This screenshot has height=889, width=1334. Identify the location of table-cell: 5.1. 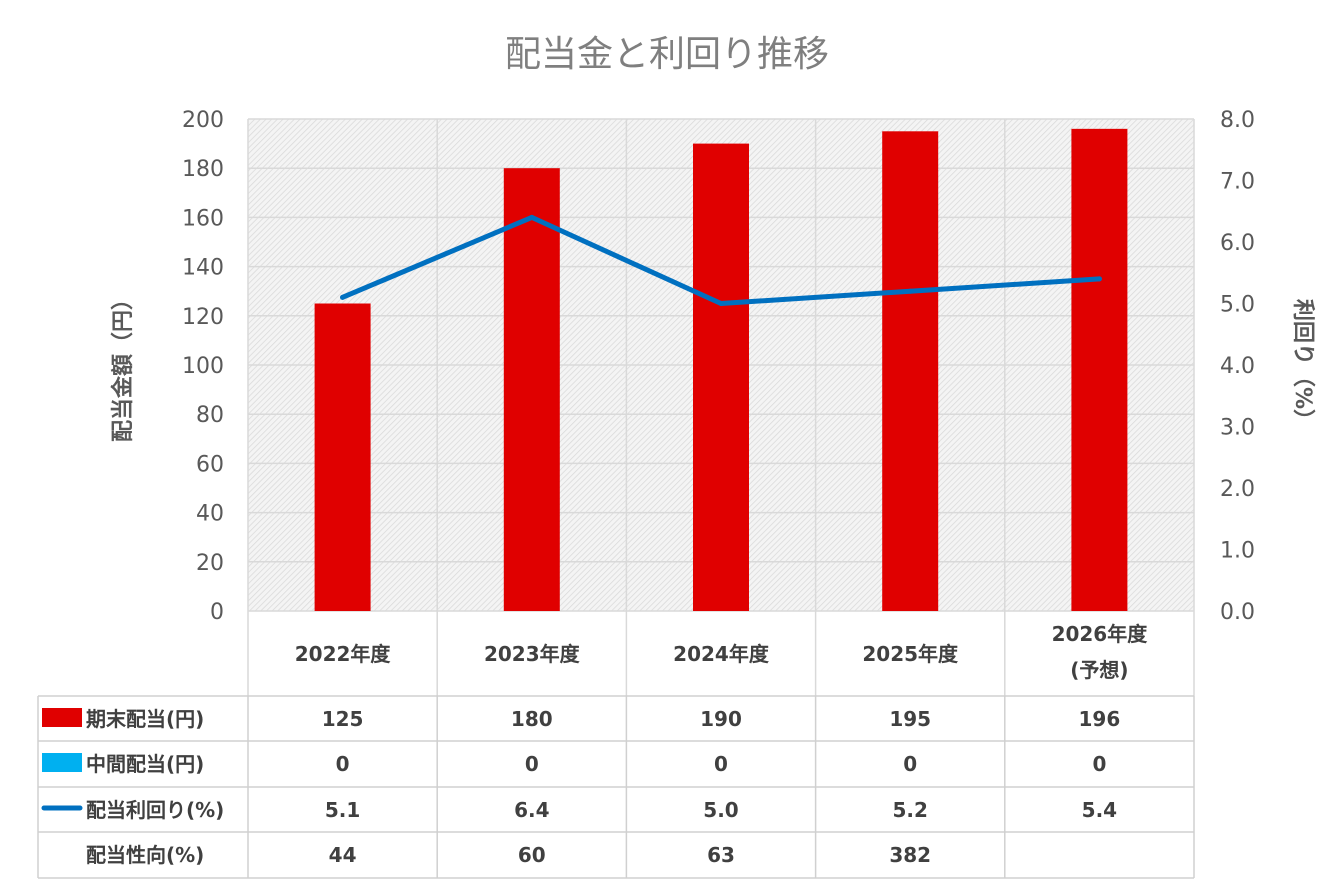
(342, 810).